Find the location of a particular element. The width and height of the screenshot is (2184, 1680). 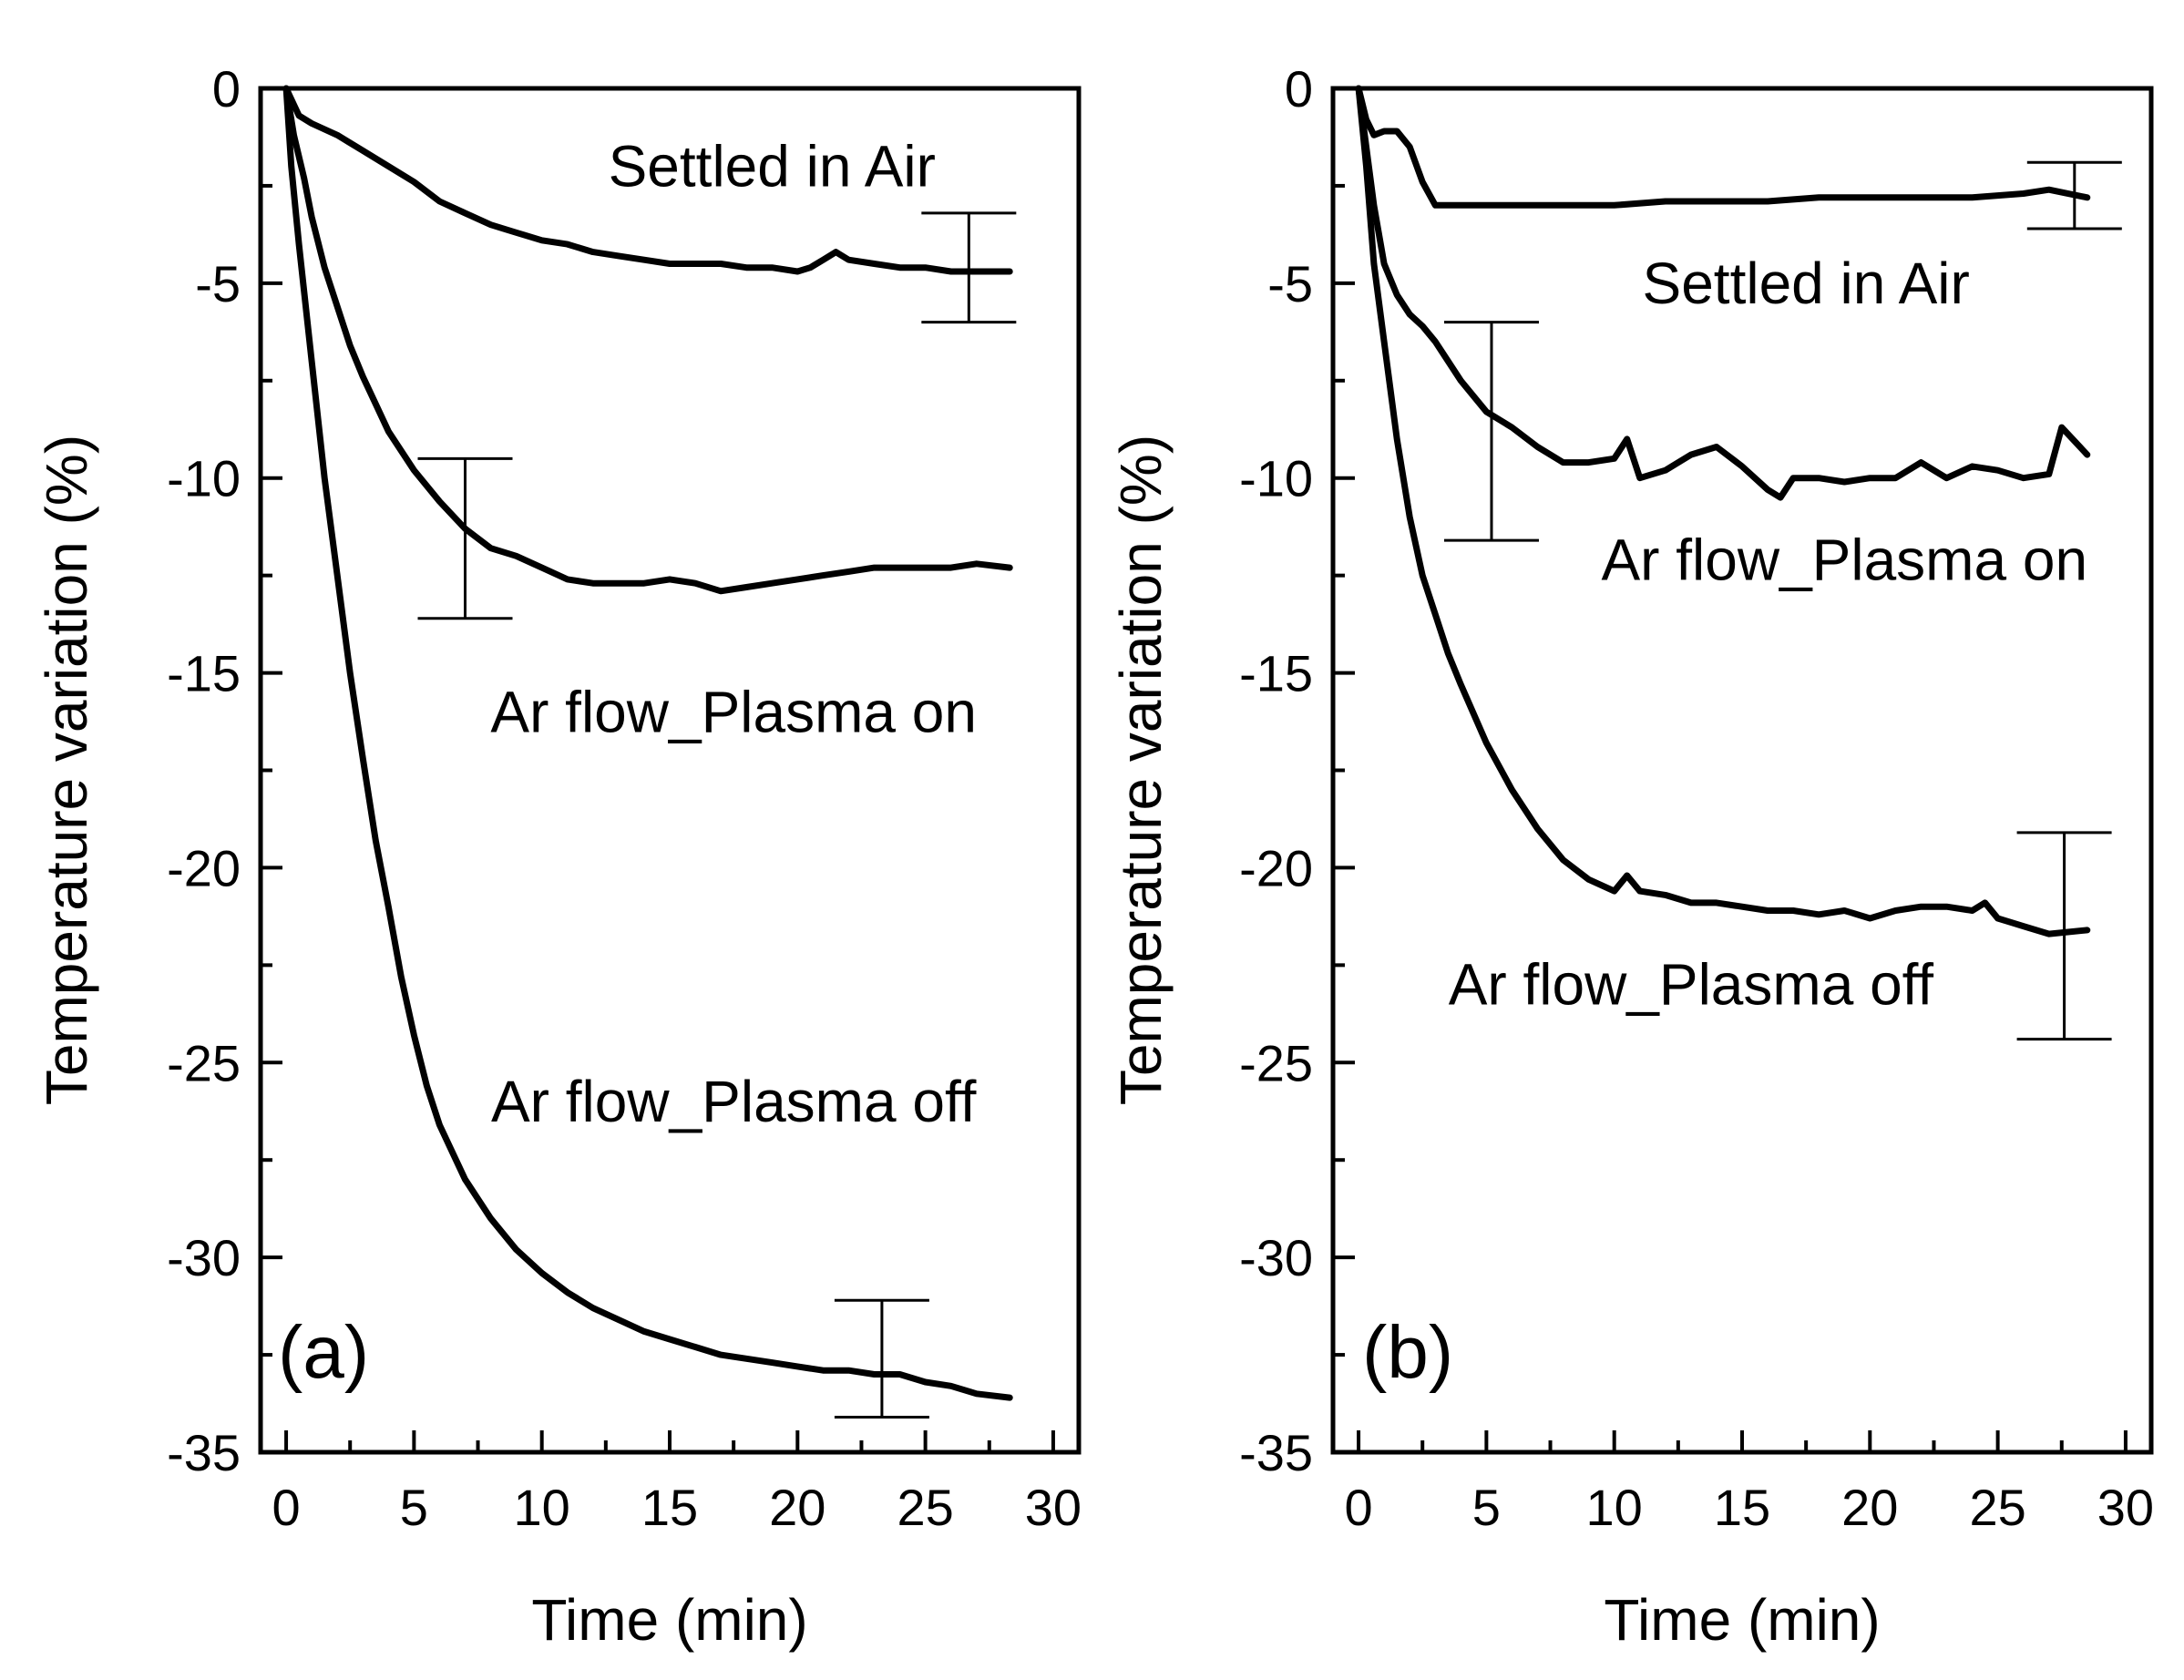

panel-label-b: (b) is located at coordinates (1407, 1352).